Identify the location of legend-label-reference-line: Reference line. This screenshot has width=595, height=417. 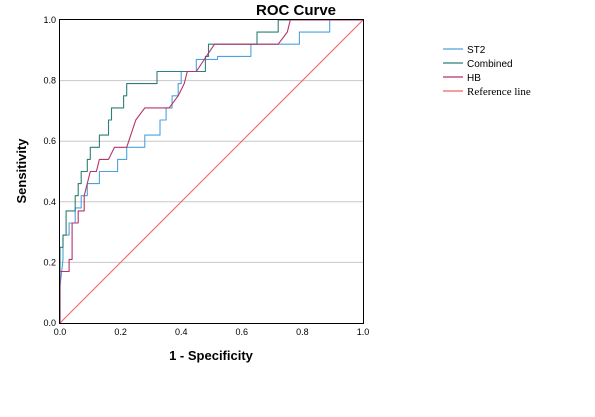
(499, 92).